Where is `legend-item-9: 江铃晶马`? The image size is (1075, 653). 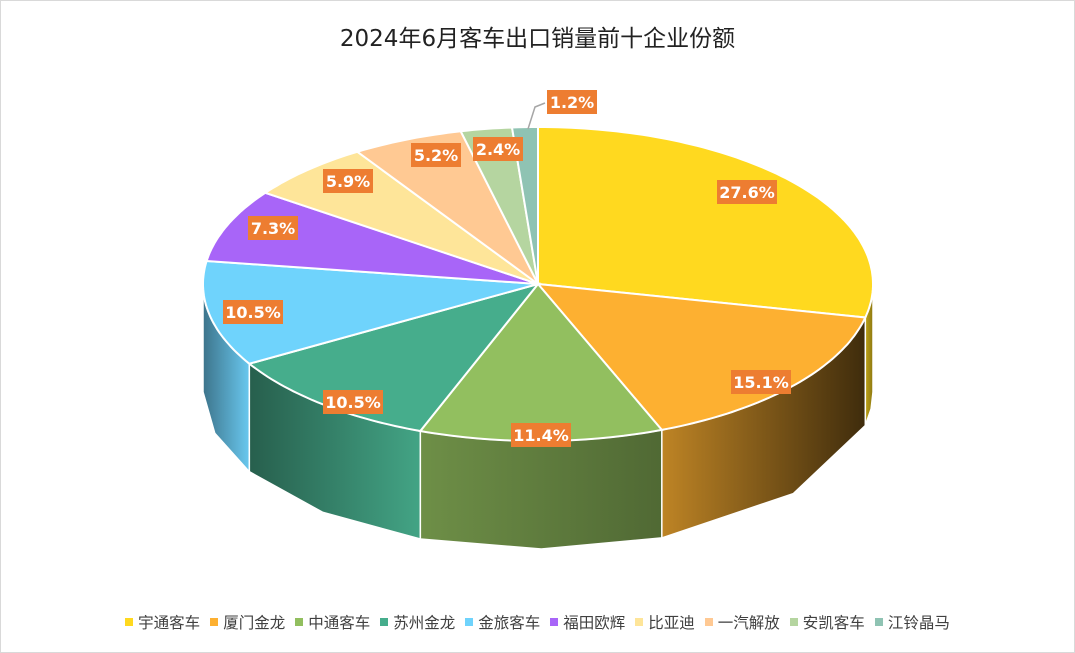
legend-item-9: 江铃晶马 is located at coordinates (912, 622).